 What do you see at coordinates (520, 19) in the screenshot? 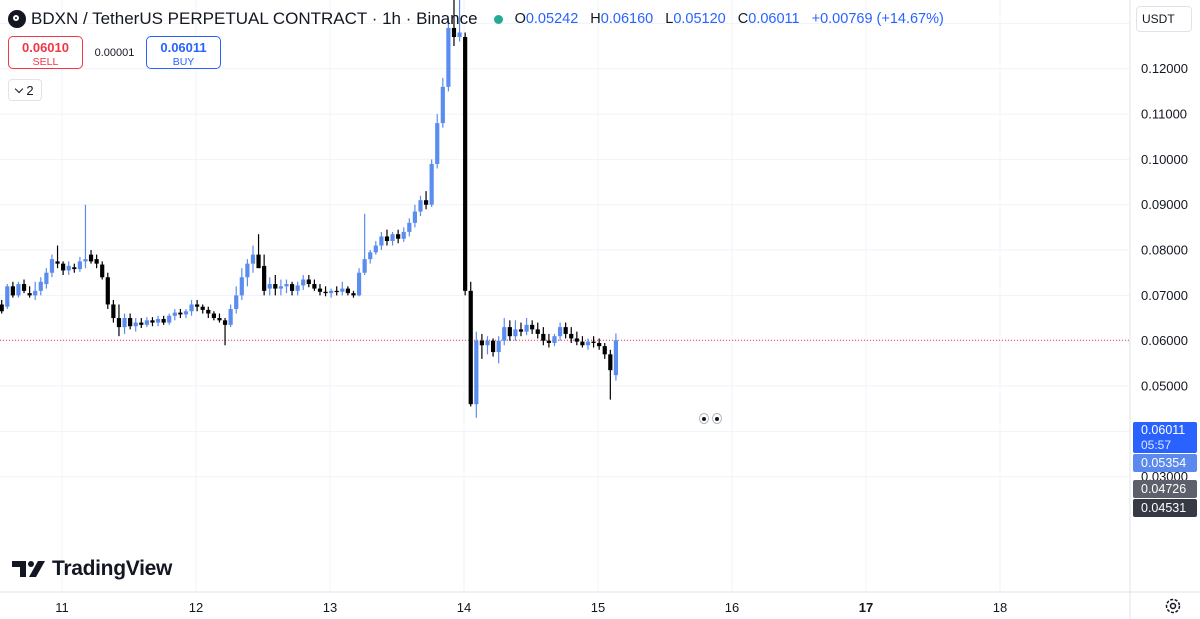
I see `open-key: O` at bounding box center [520, 19].